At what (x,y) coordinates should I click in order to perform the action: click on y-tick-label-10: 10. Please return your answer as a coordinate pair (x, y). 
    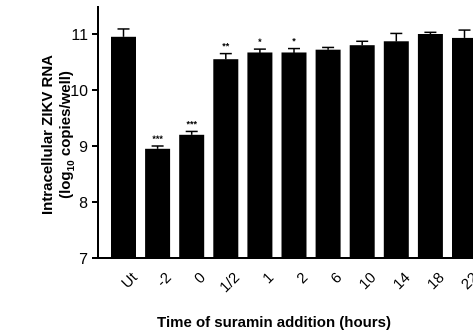
    Looking at the image, I should click on (79, 91).